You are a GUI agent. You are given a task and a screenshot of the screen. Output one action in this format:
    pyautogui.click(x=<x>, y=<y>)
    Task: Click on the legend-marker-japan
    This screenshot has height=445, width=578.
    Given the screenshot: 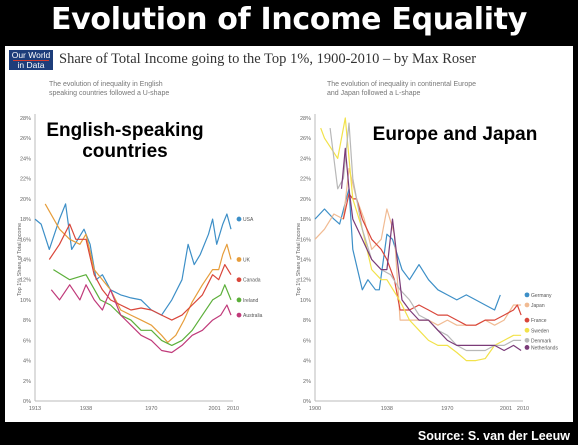 What is the action you would take?
    pyautogui.click(x=527, y=305)
    